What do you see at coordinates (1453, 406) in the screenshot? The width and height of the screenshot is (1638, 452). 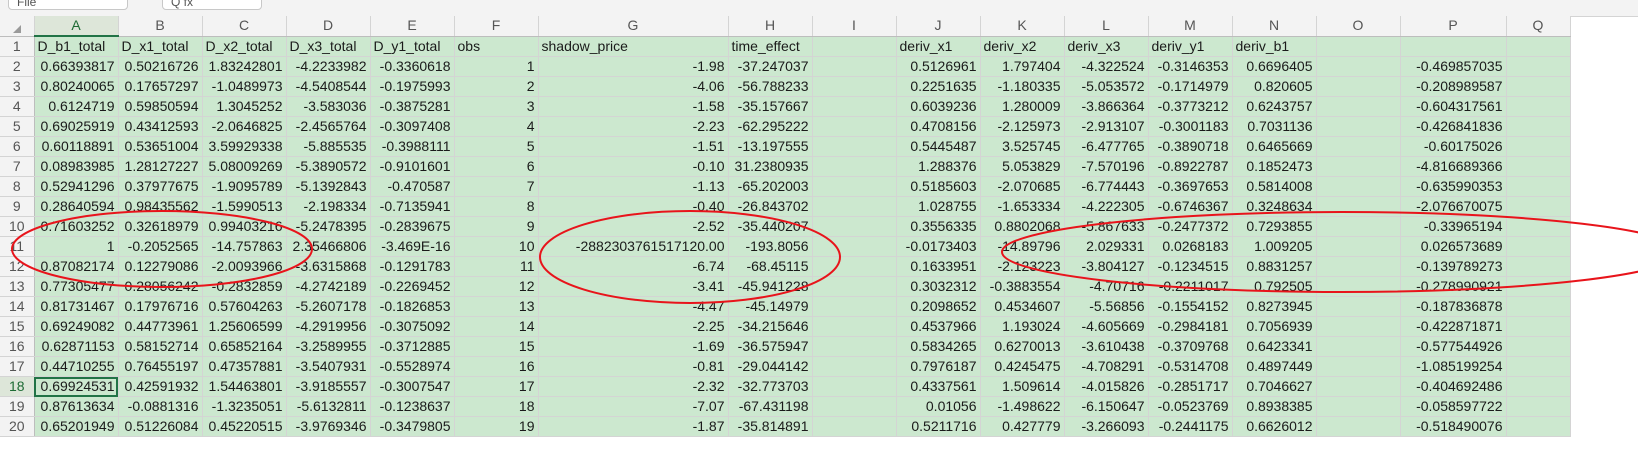 I see `data-cell: -0.058597722` at bounding box center [1453, 406].